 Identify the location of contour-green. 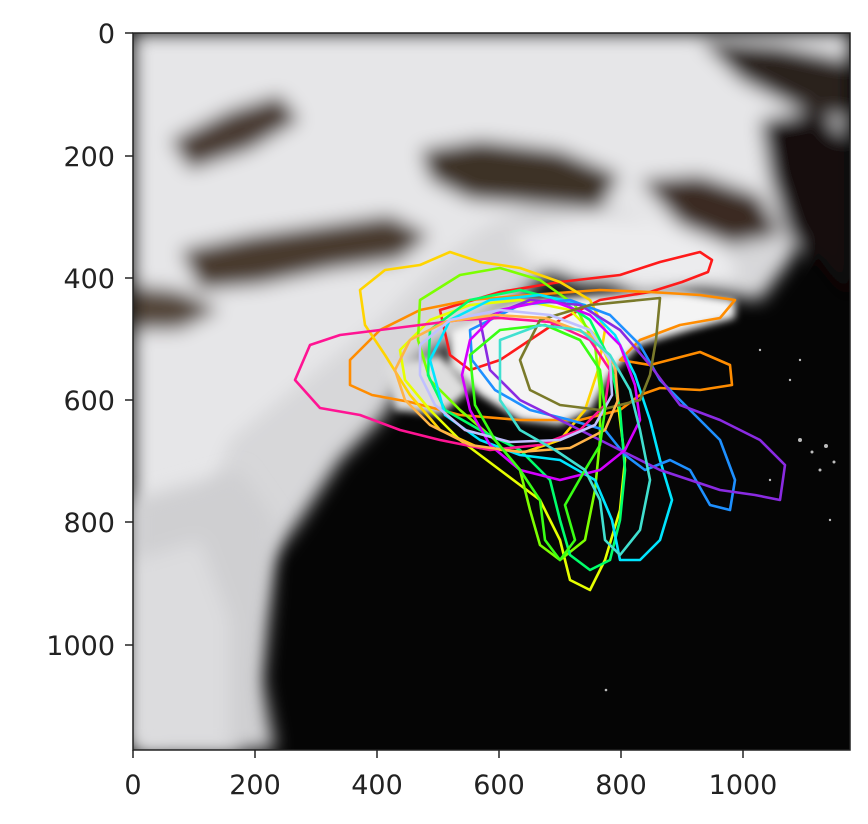
(509, 414).